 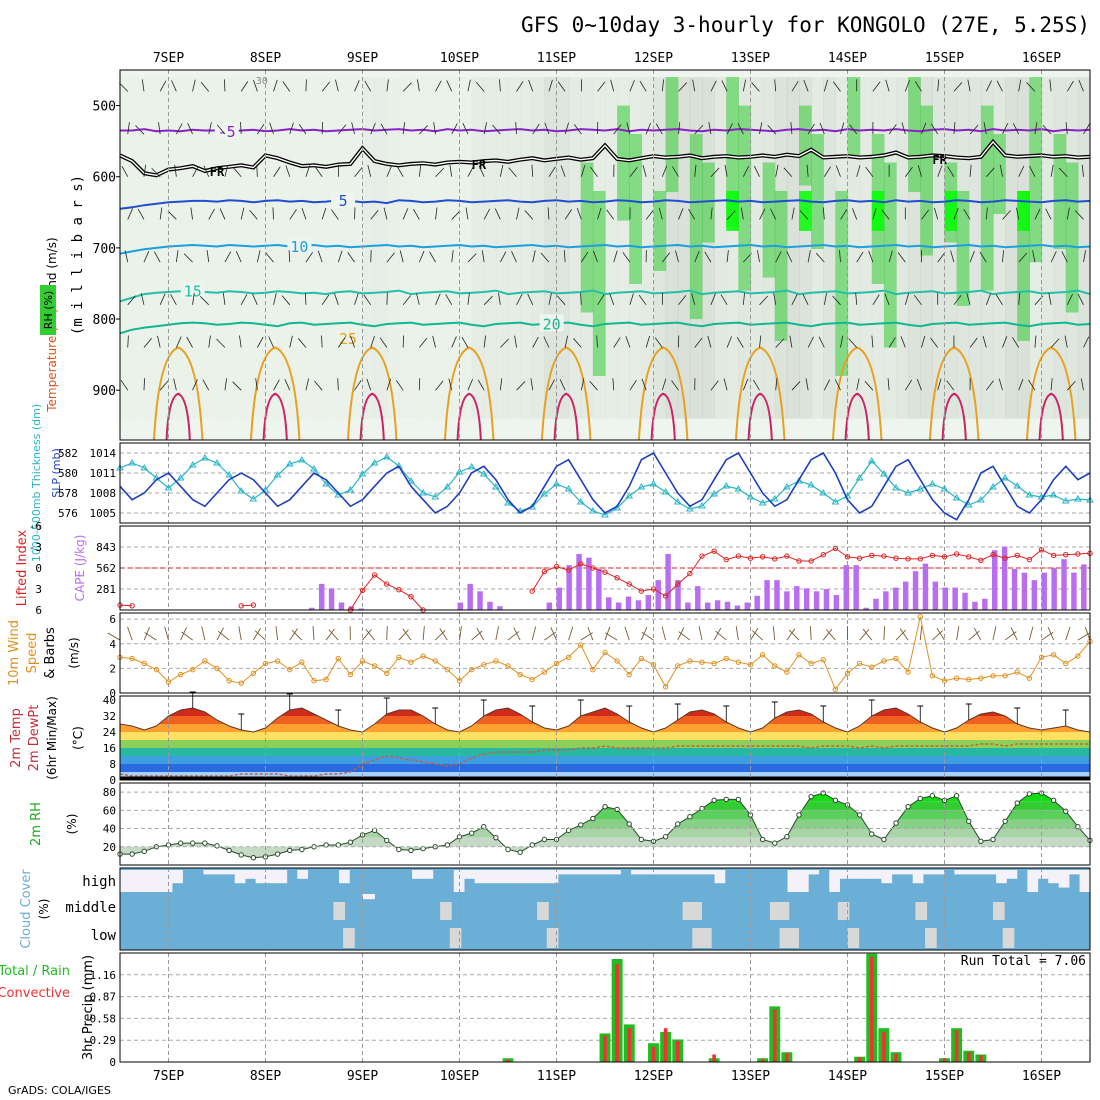 I want to click on time-label-top: 7SEP, so click(x=168, y=58).